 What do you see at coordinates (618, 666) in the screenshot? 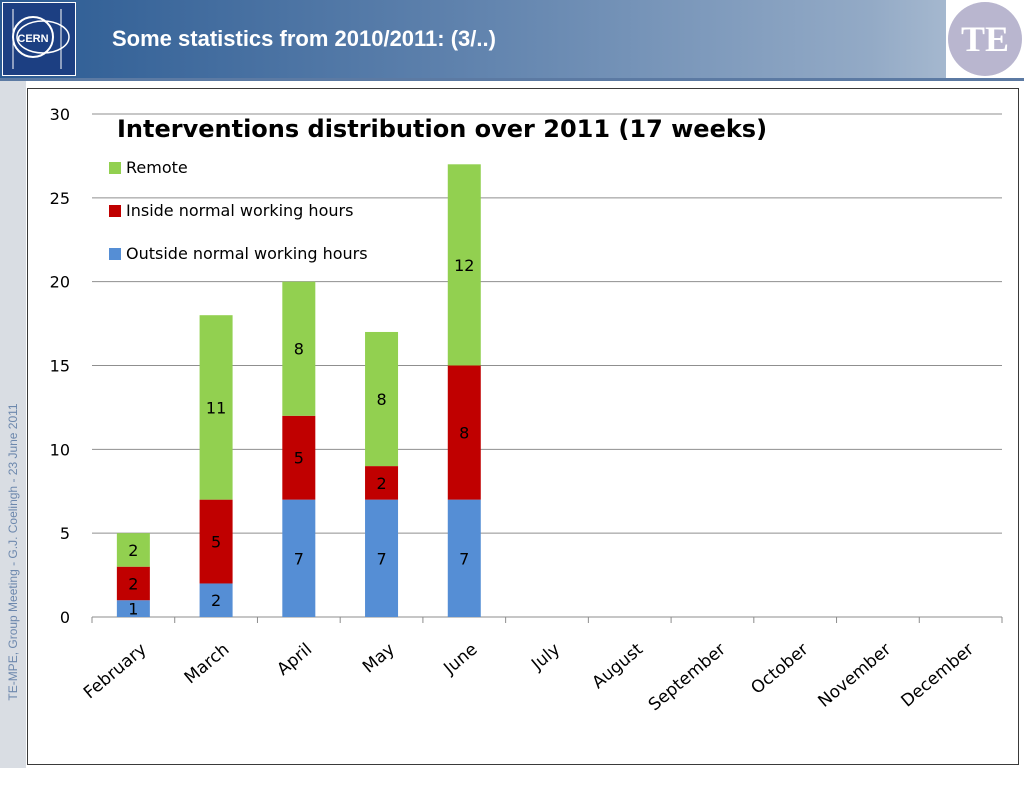
I see `x-tick-label: August` at bounding box center [618, 666].